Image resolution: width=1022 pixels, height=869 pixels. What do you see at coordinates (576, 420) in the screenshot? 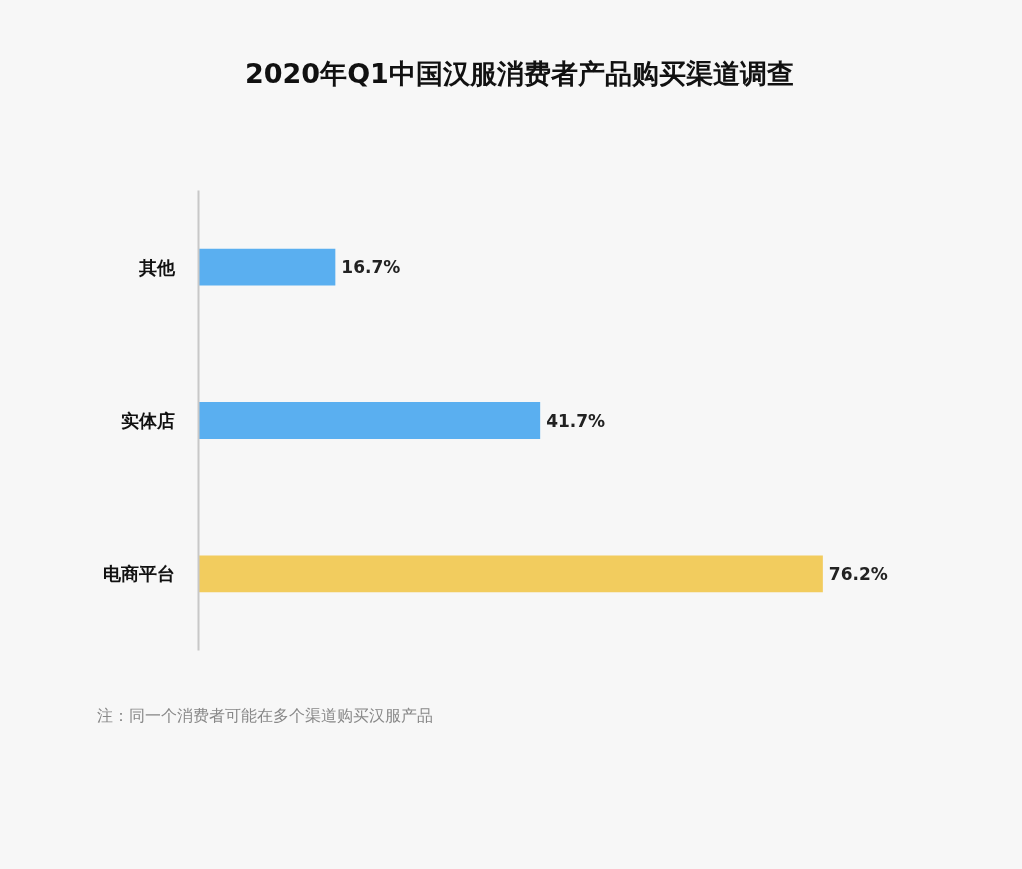
I see `data-label: 41.7%` at bounding box center [576, 420].